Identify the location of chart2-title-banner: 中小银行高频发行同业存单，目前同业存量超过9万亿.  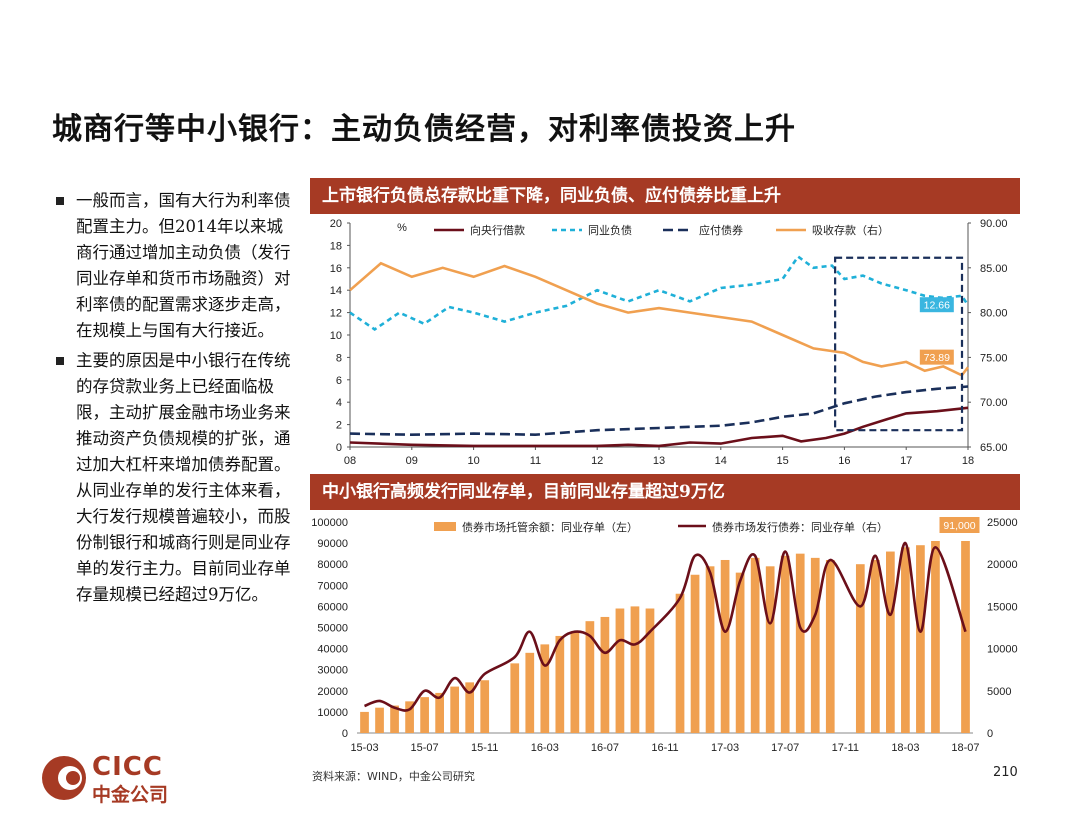
(665, 492).